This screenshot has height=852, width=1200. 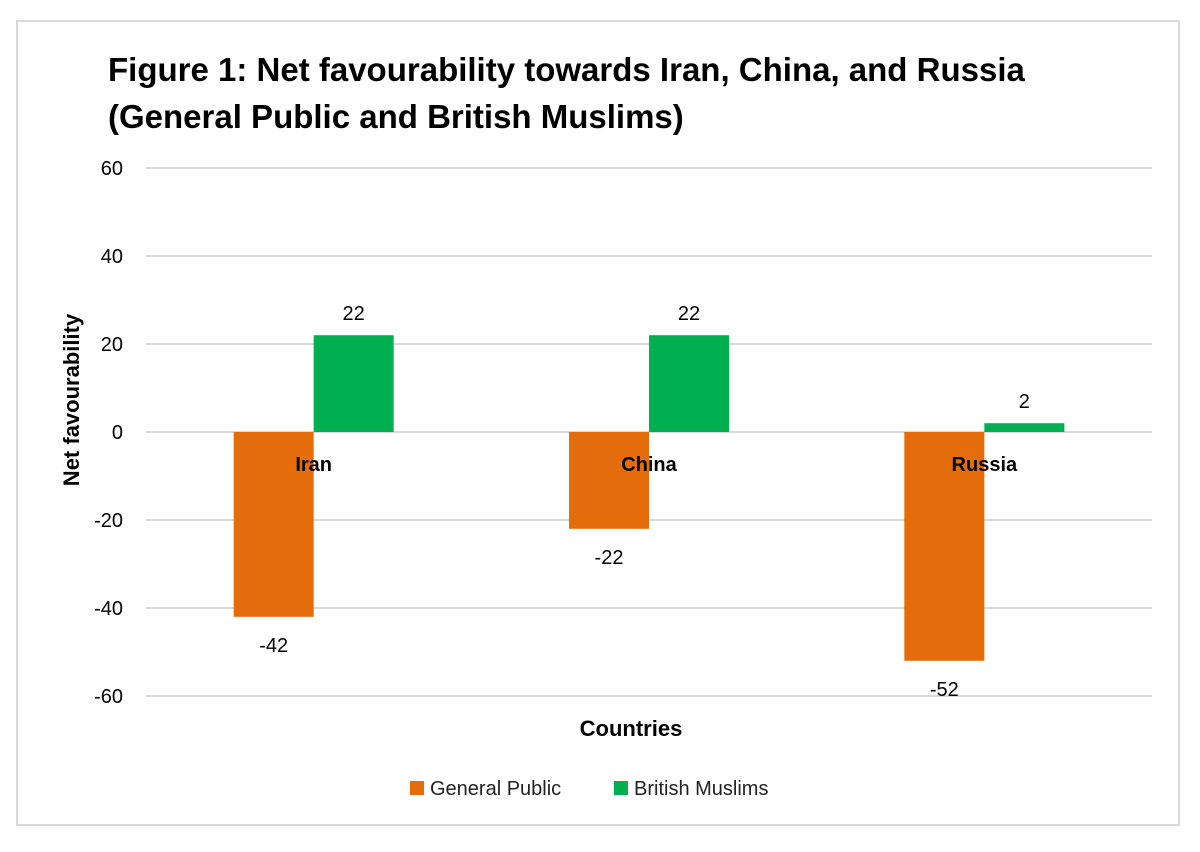 I want to click on data-label: -52, so click(x=944, y=690).